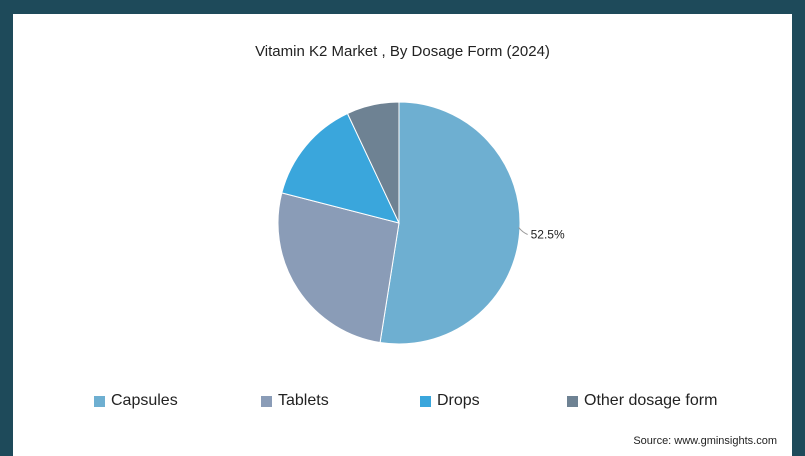 This screenshot has height=456, width=805. What do you see at coordinates (402, 404) in the screenshot?
I see `chart-legend: Capsules Tablets Drops Other dosage form` at bounding box center [402, 404].